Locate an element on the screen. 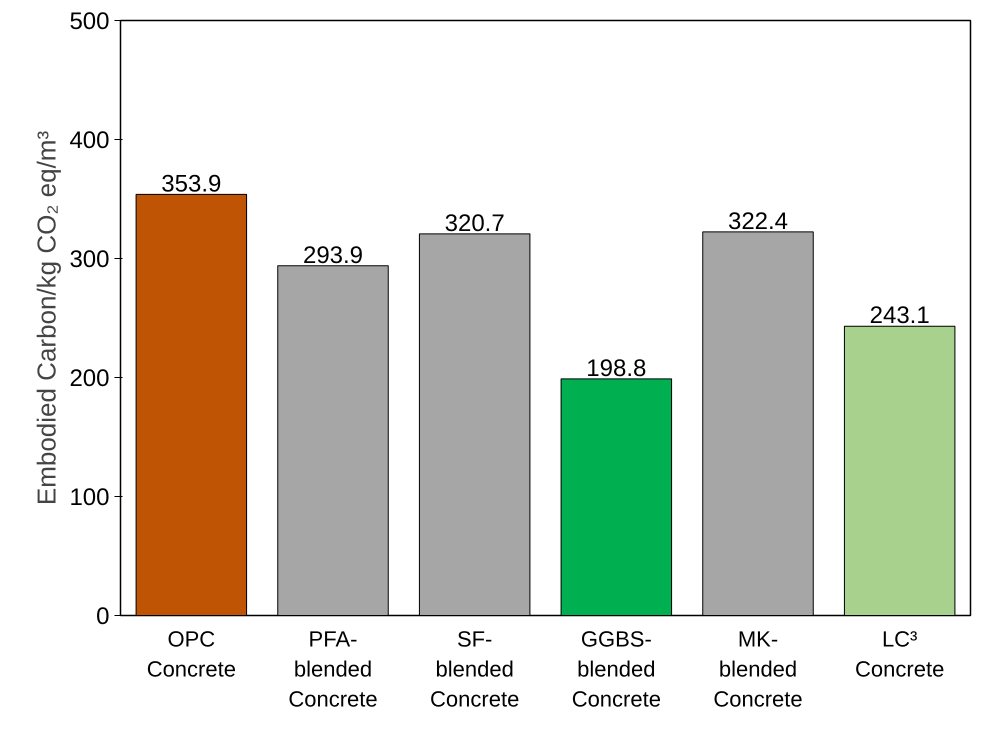  x-tick-label: GGBS- blended Concrete is located at coordinates (616, 669).